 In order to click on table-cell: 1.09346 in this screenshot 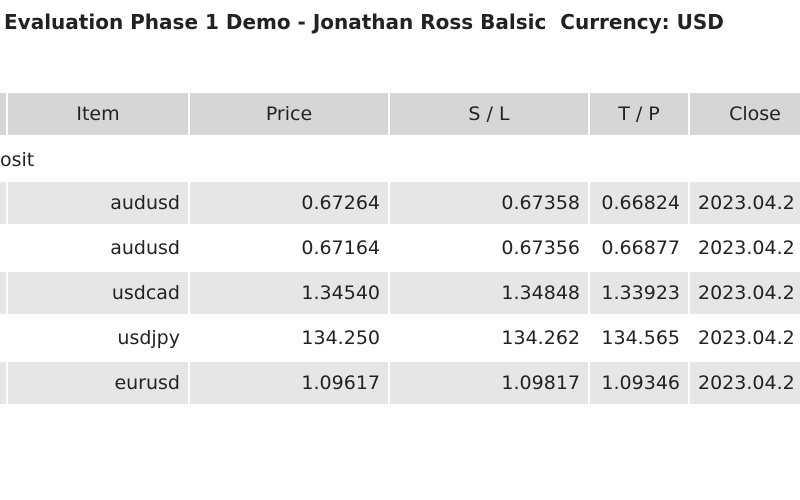, I will do `click(639, 383)`.